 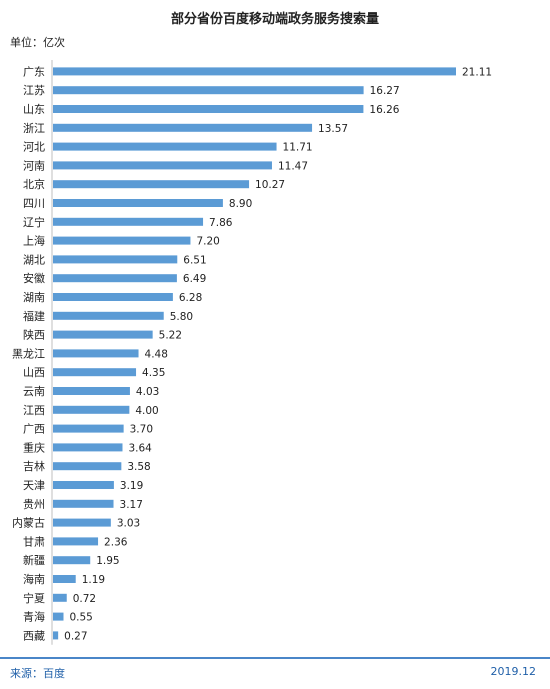 What do you see at coordinates (140, 448) in the screenshot?
I see `value-label: 3.64` at bounding box center [140, 448].